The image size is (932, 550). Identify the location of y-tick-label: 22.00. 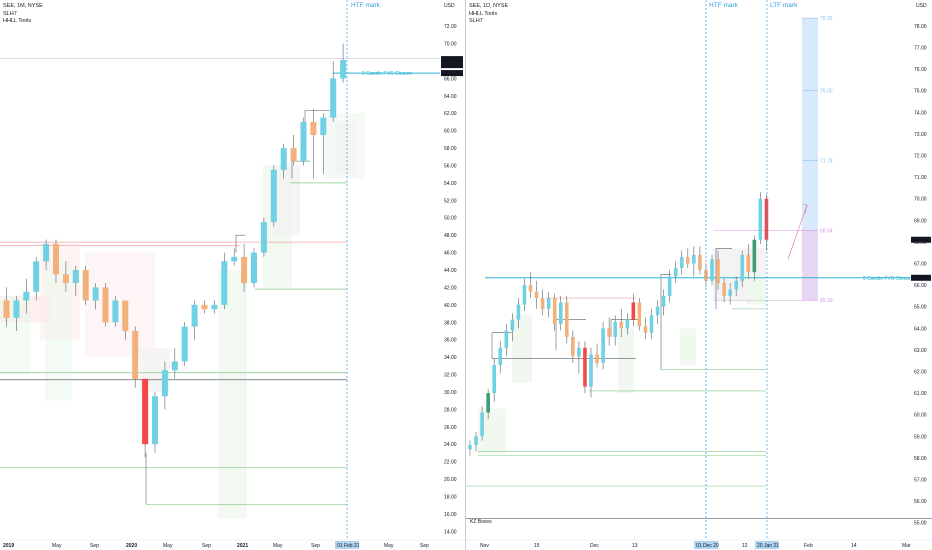
(450, 463).